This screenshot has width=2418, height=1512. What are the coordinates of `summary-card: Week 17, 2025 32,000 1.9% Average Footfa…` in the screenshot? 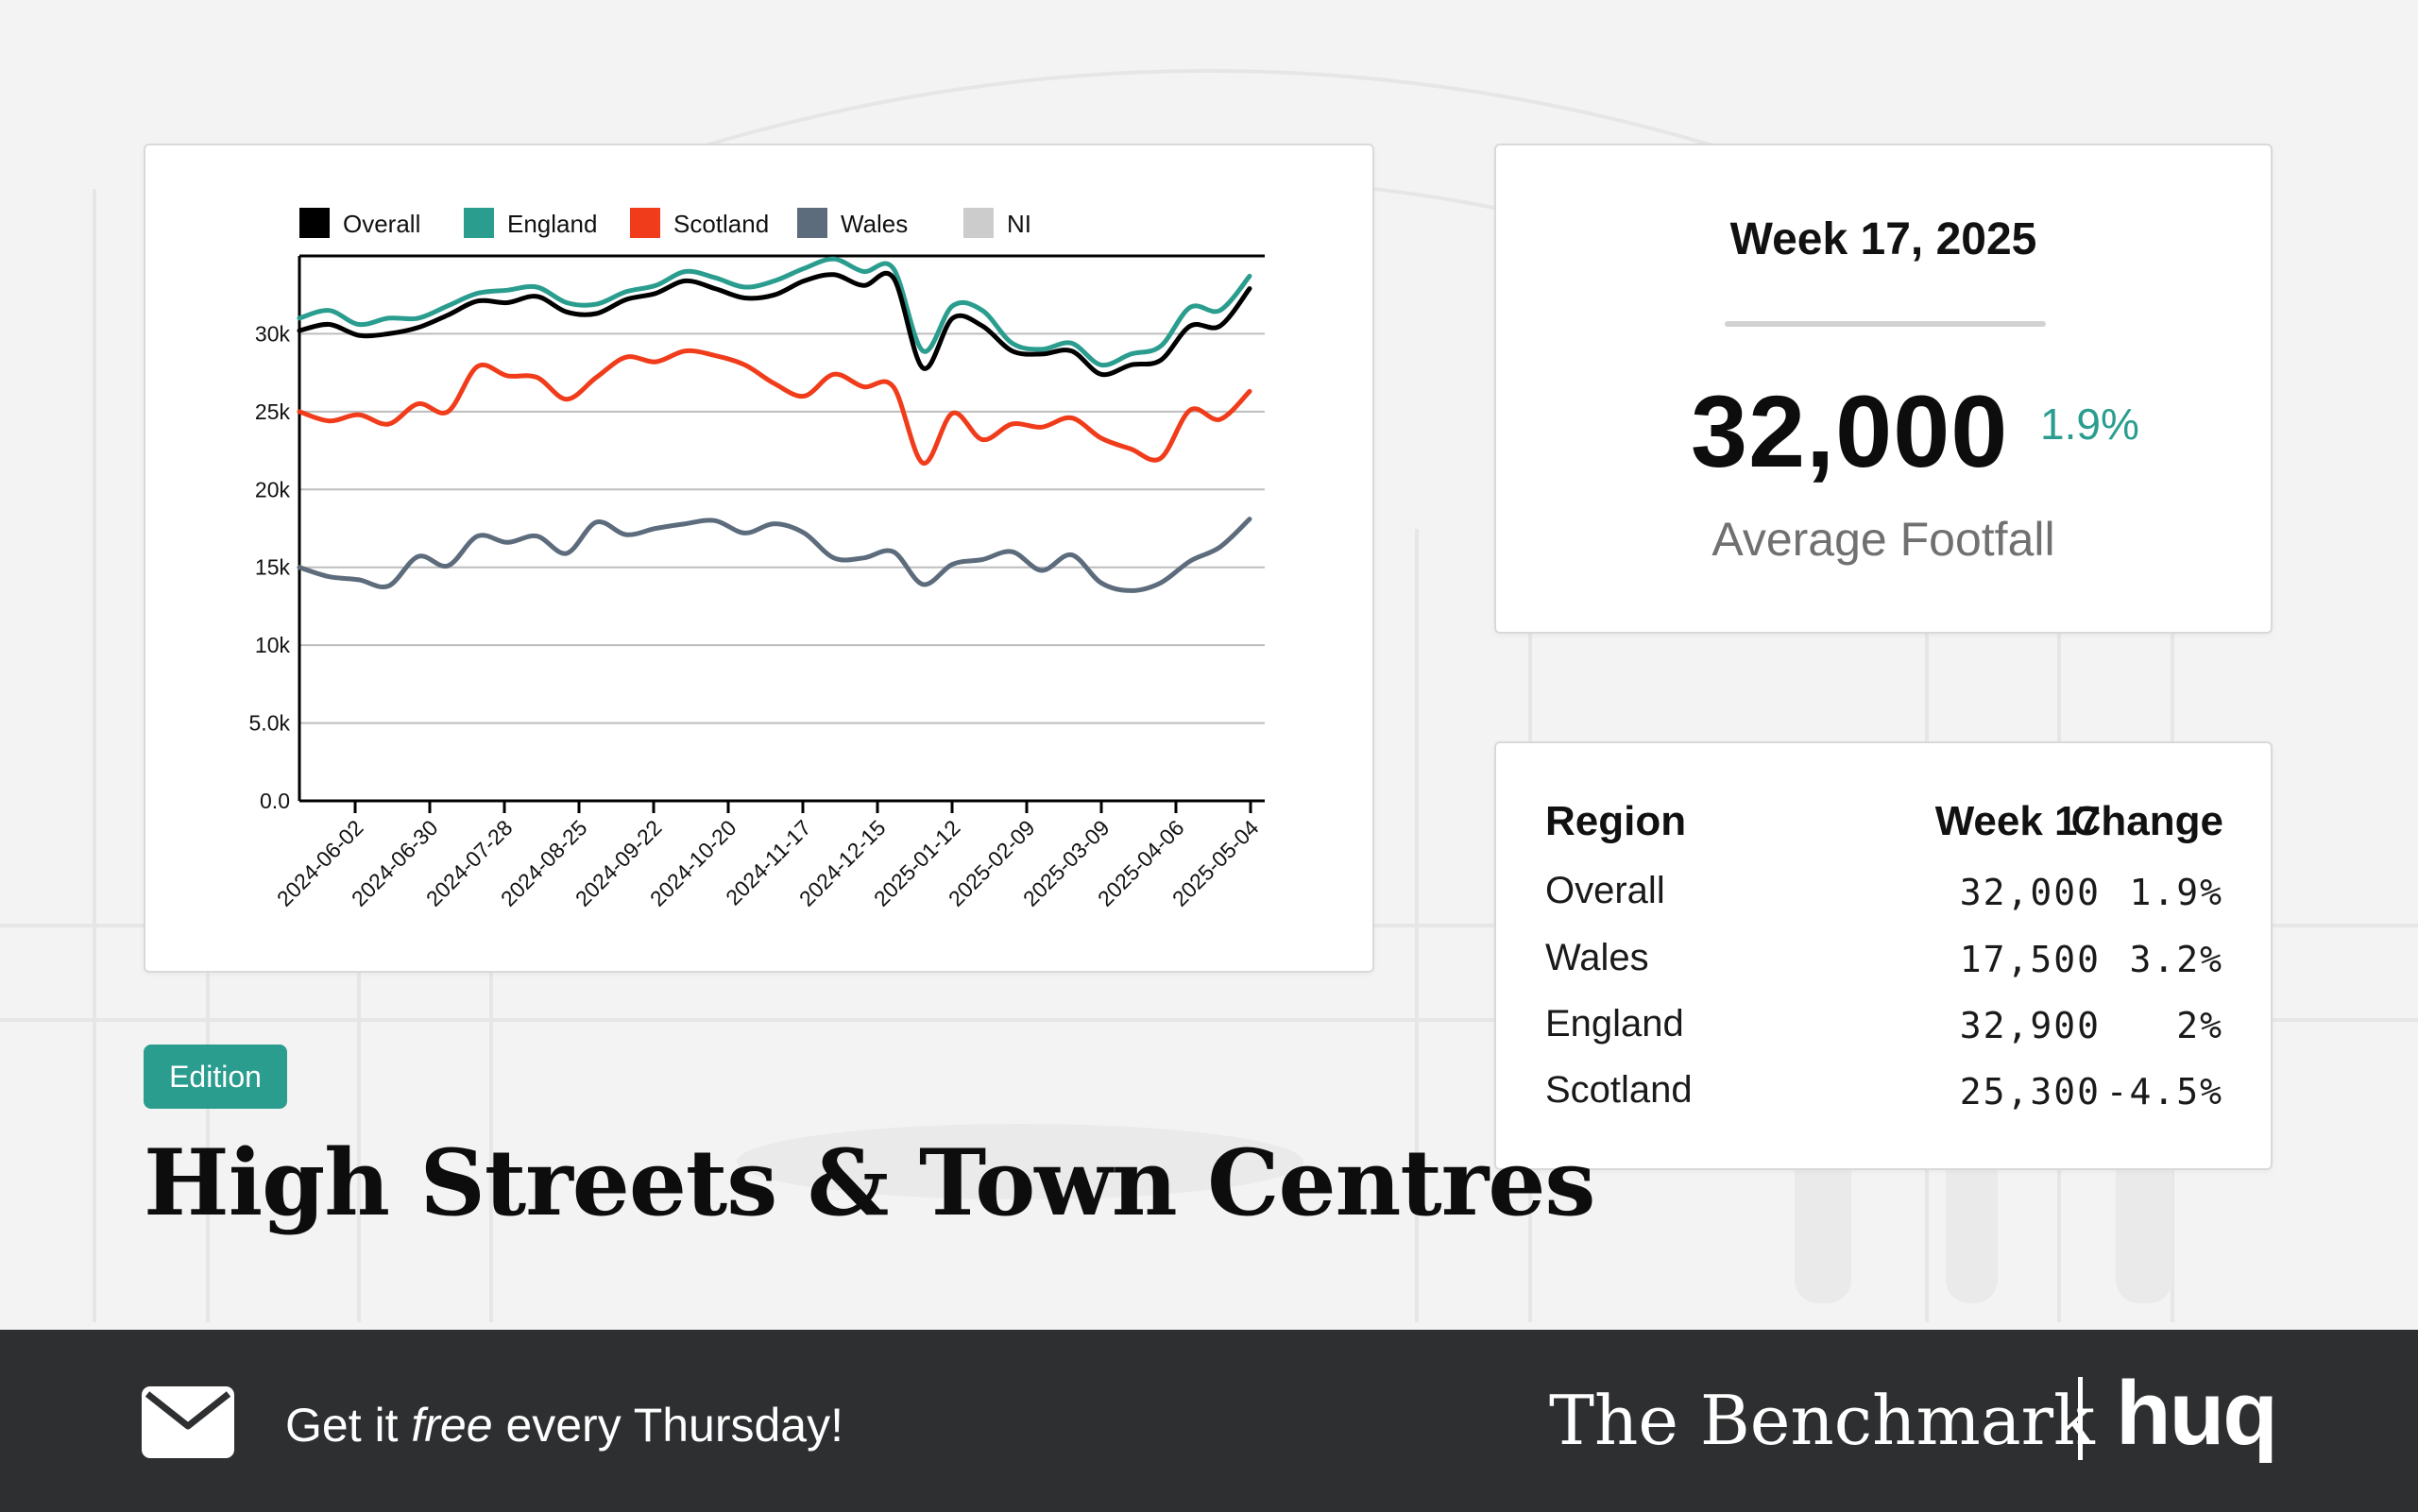 It's located at (1884, 389).